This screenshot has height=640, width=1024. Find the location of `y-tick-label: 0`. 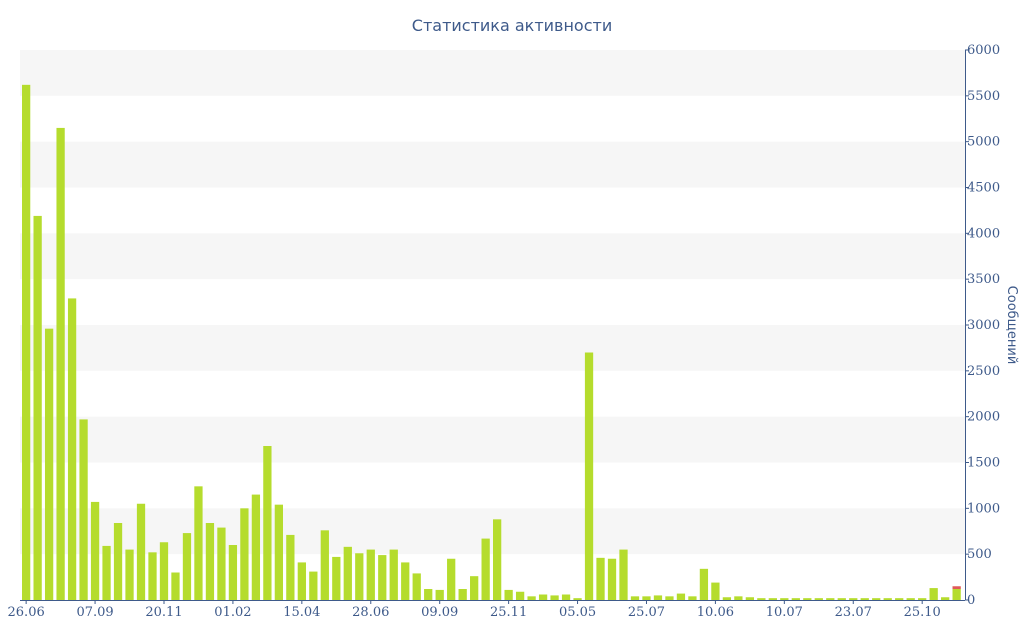

y-tick-label: 0 is located at coordinates (971, 600).